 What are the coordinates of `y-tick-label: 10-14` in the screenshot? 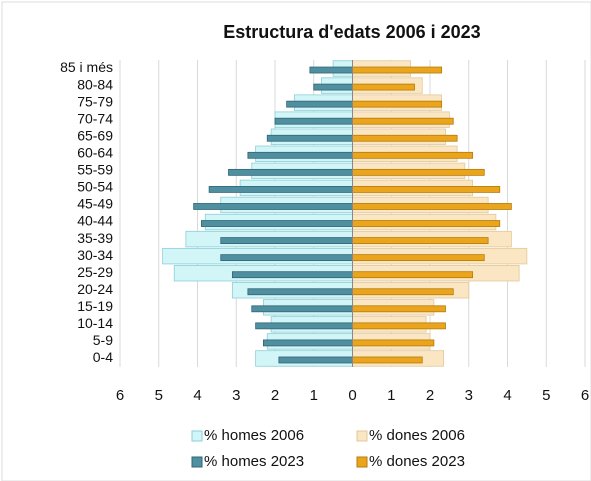 It's located at (95, 323).